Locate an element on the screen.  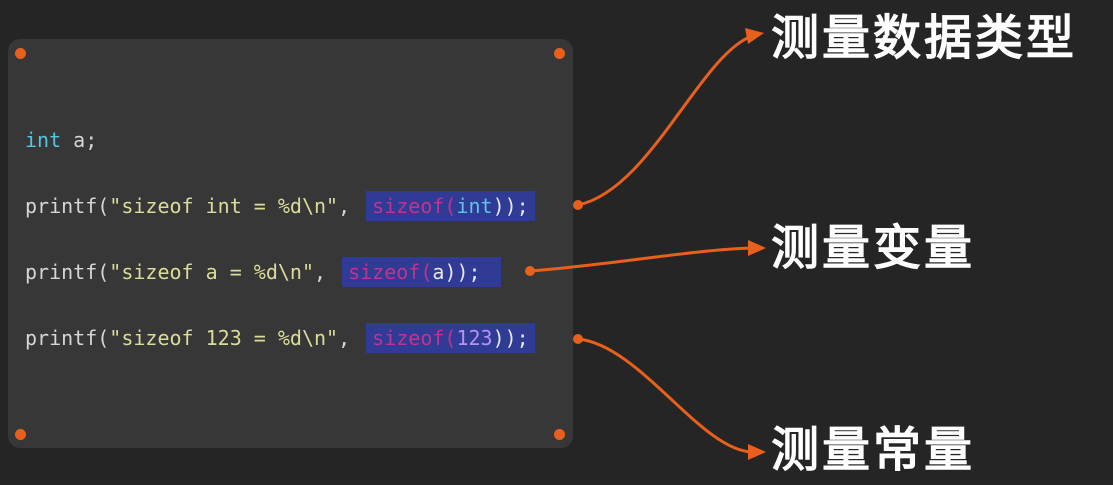
corner-dot-bottom-right is located at coordinates (559, 434).